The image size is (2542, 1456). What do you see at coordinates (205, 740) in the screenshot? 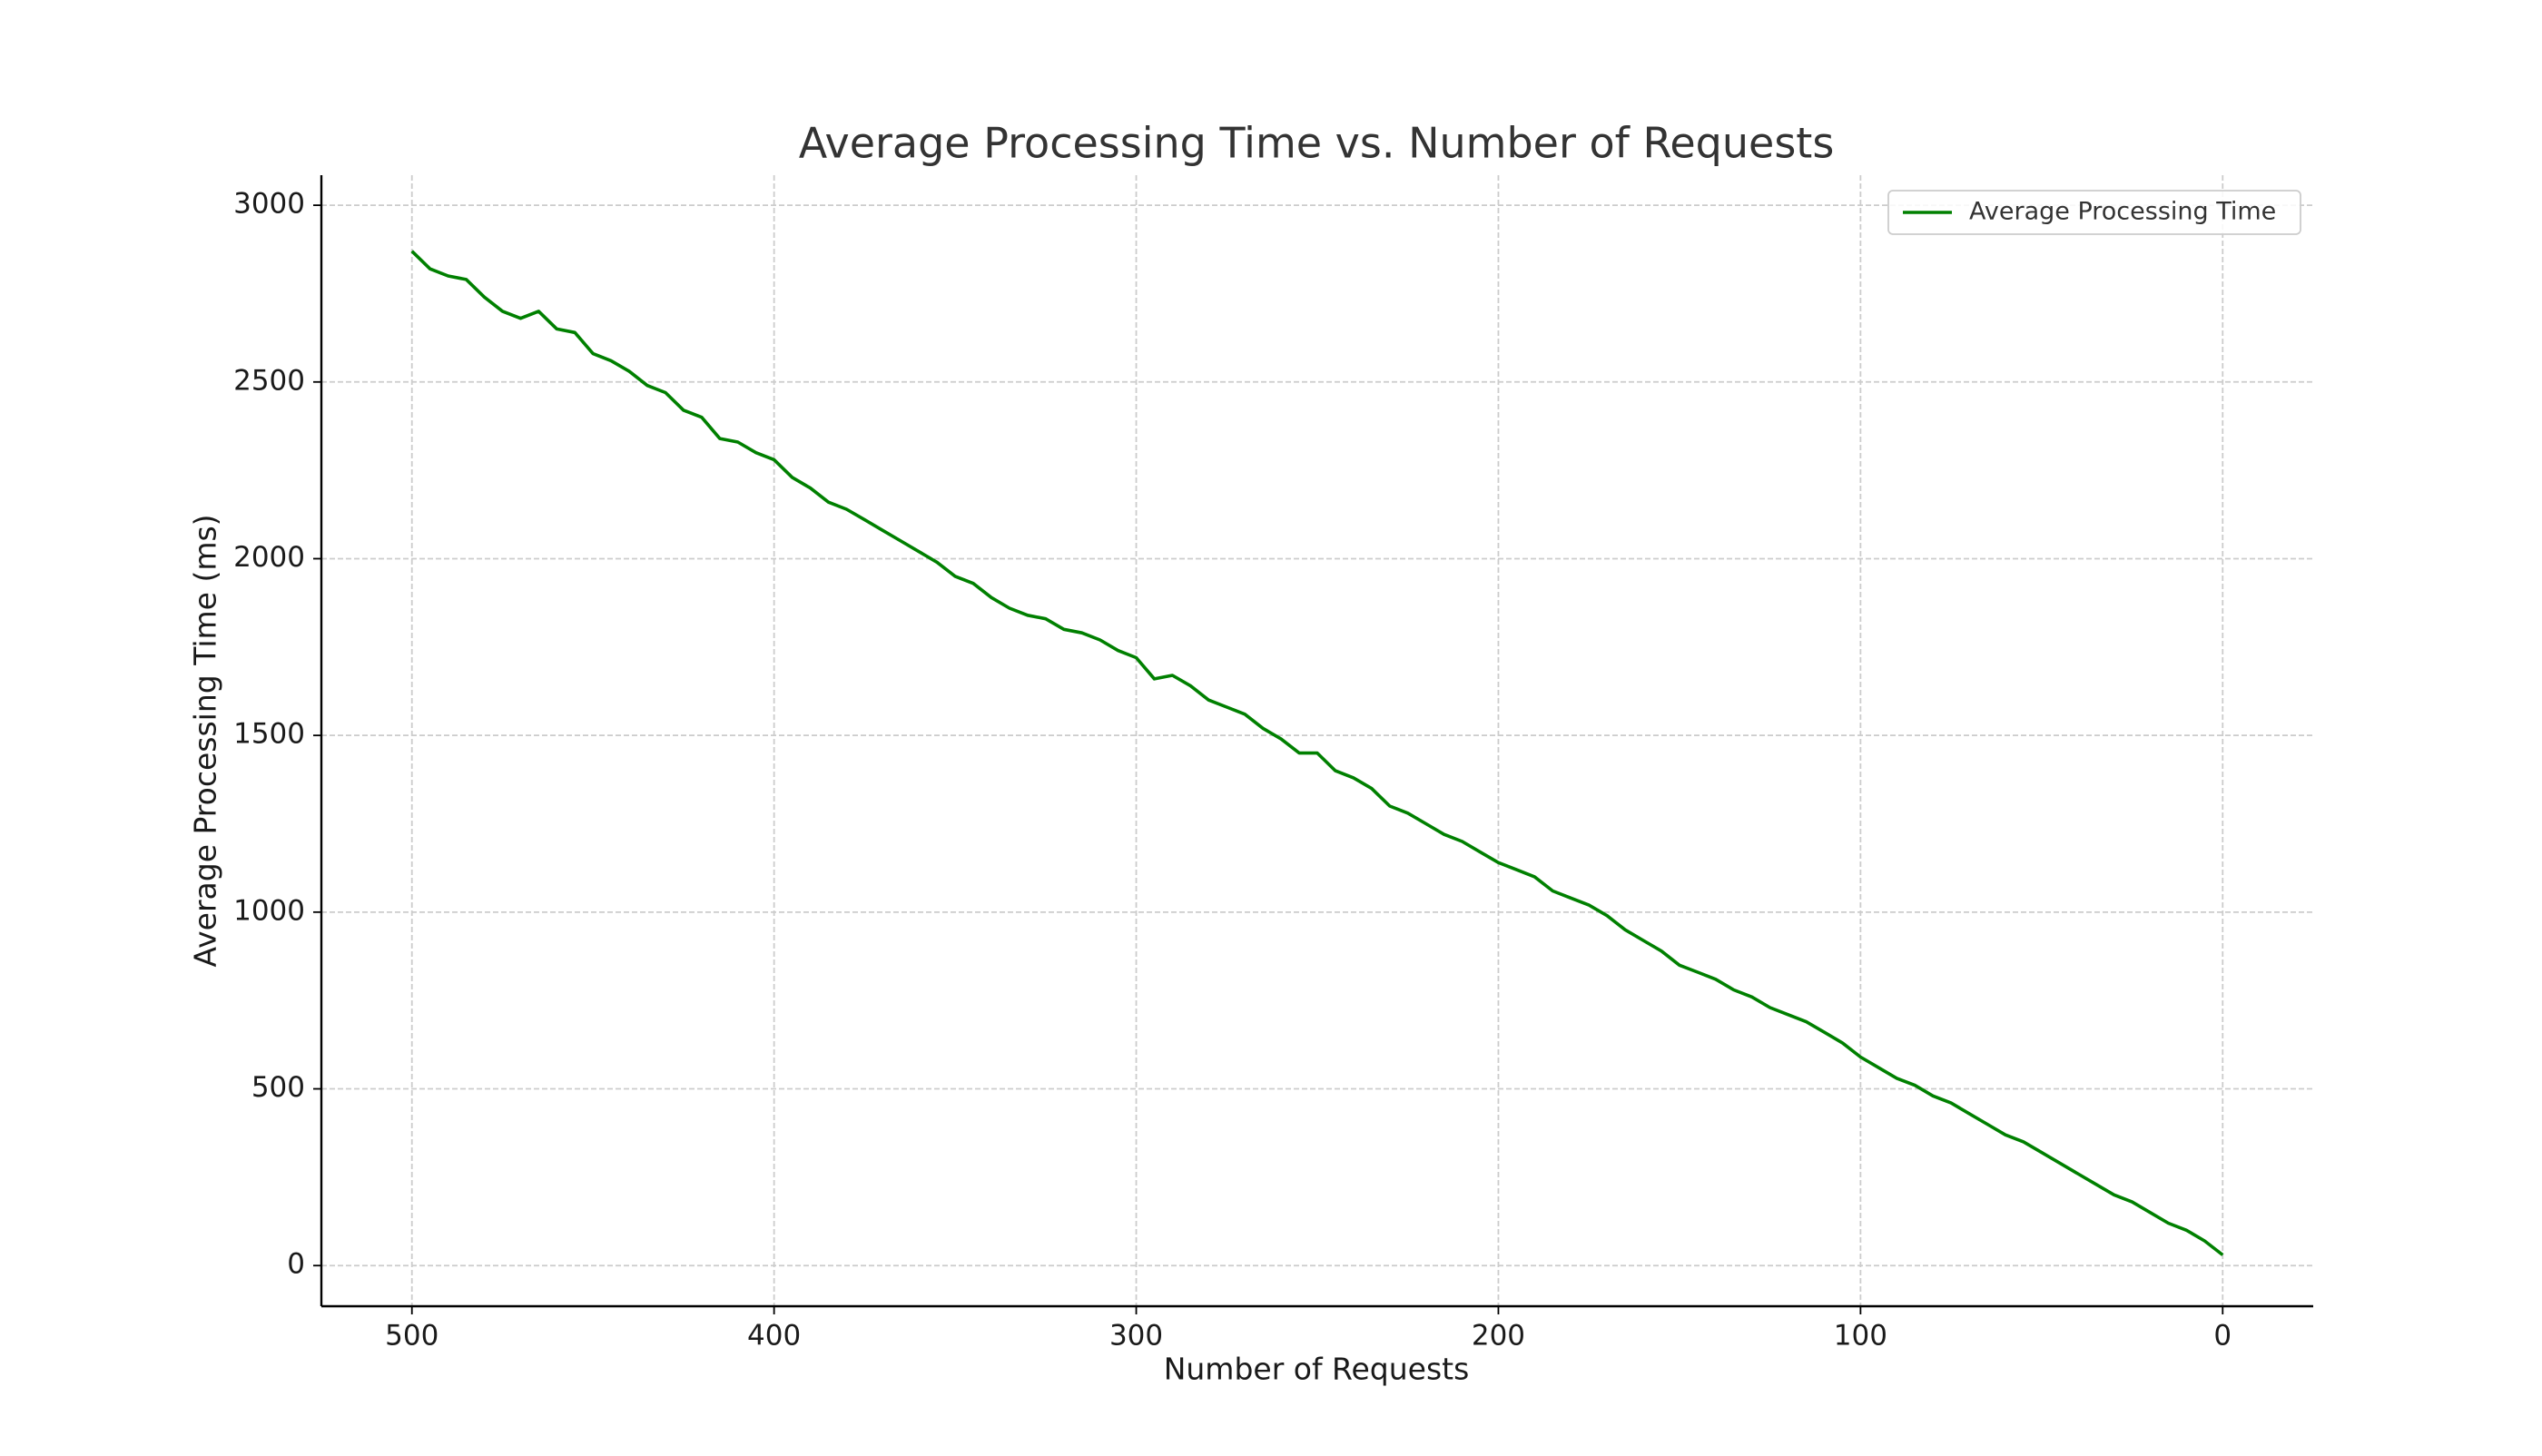
I see `y-axis-label: Average Processing Time (ms)` at bounding box center [205, 740].